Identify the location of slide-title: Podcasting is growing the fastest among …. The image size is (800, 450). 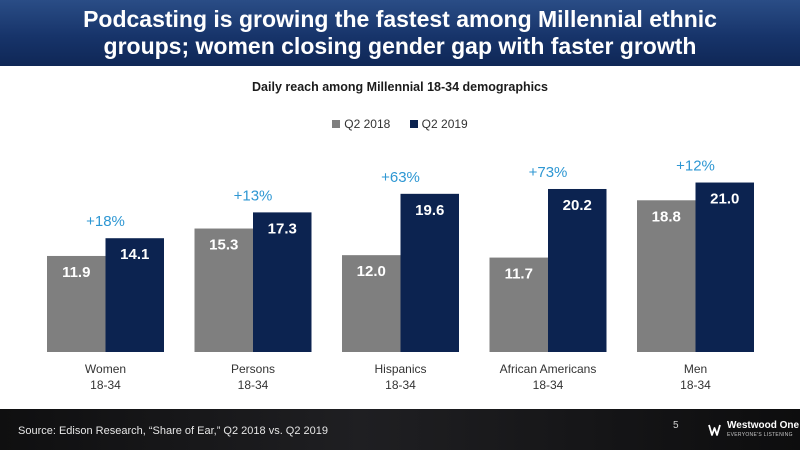
(400, 32).